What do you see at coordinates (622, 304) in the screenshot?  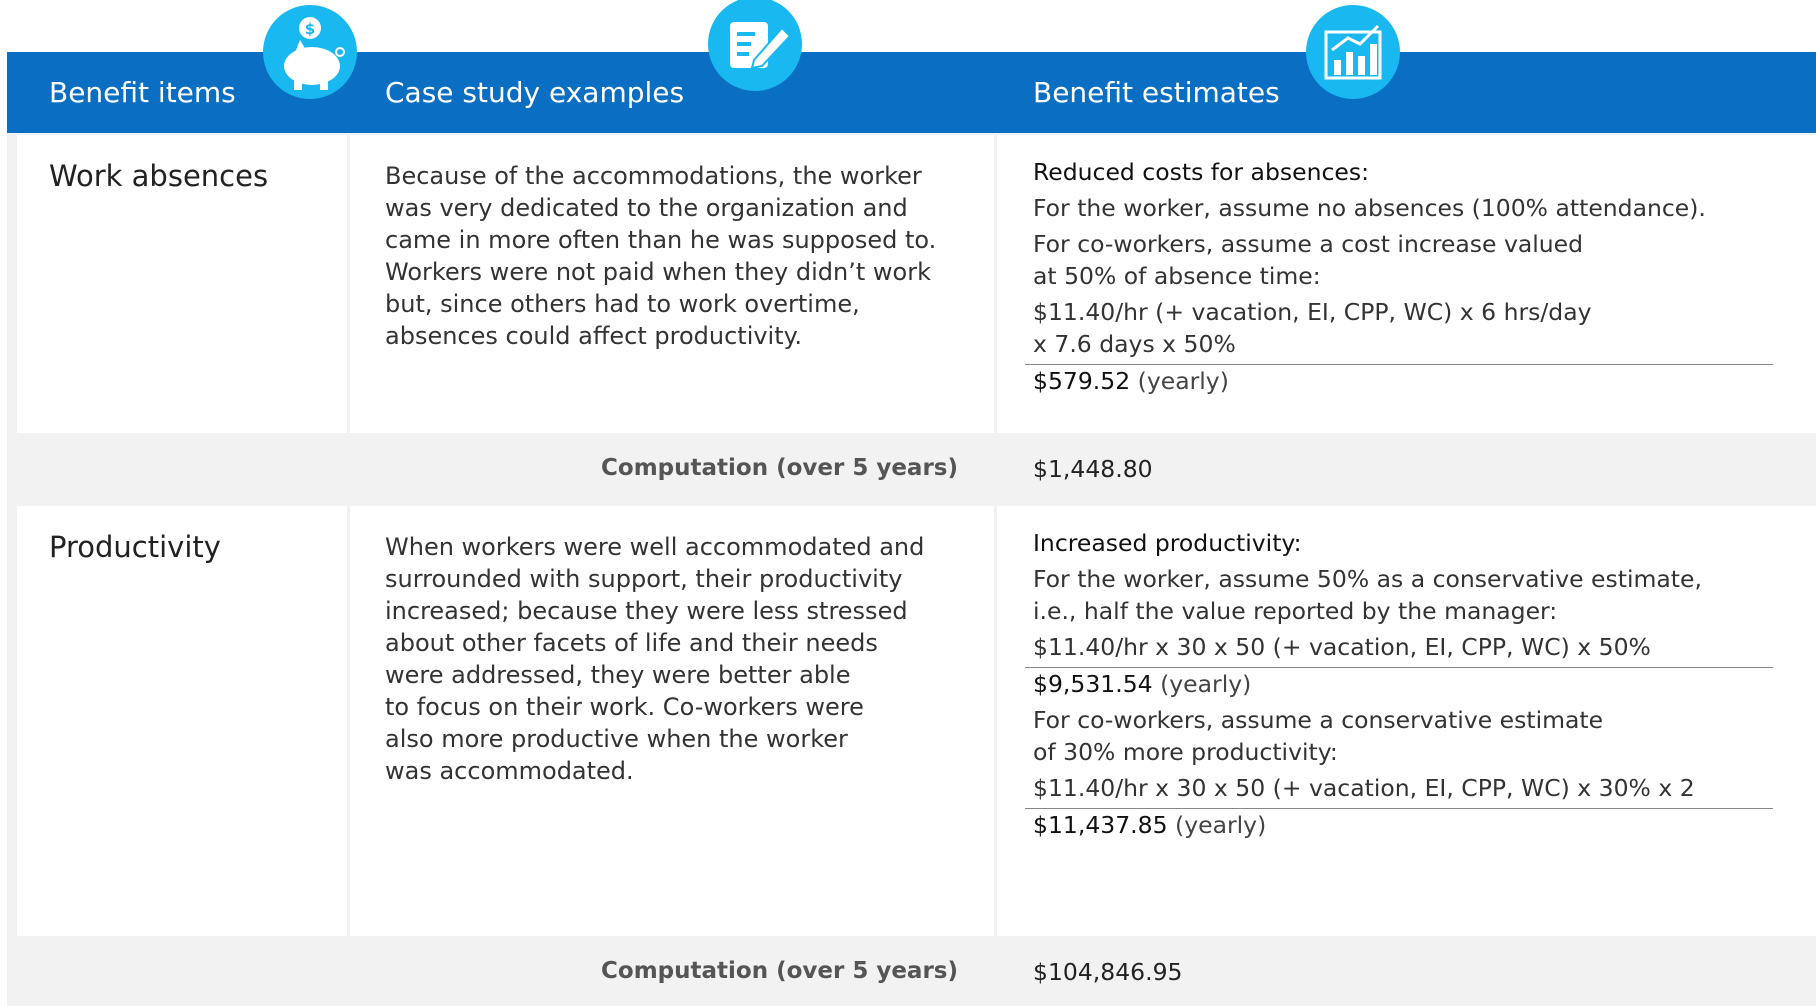 I see `example-line: but, since others had to work overtime,` at bounding box center [622, 304].